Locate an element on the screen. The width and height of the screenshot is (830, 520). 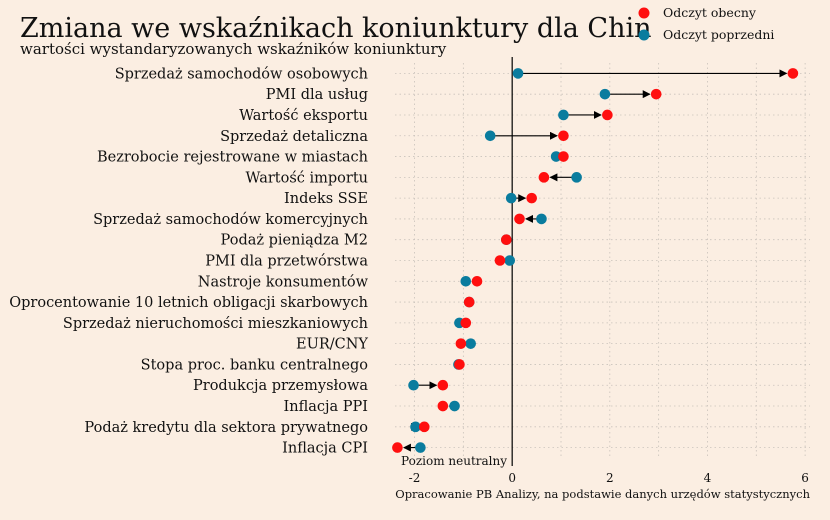
category-label: Podaż pieniądza M2 is located at coordinates (294, 241).